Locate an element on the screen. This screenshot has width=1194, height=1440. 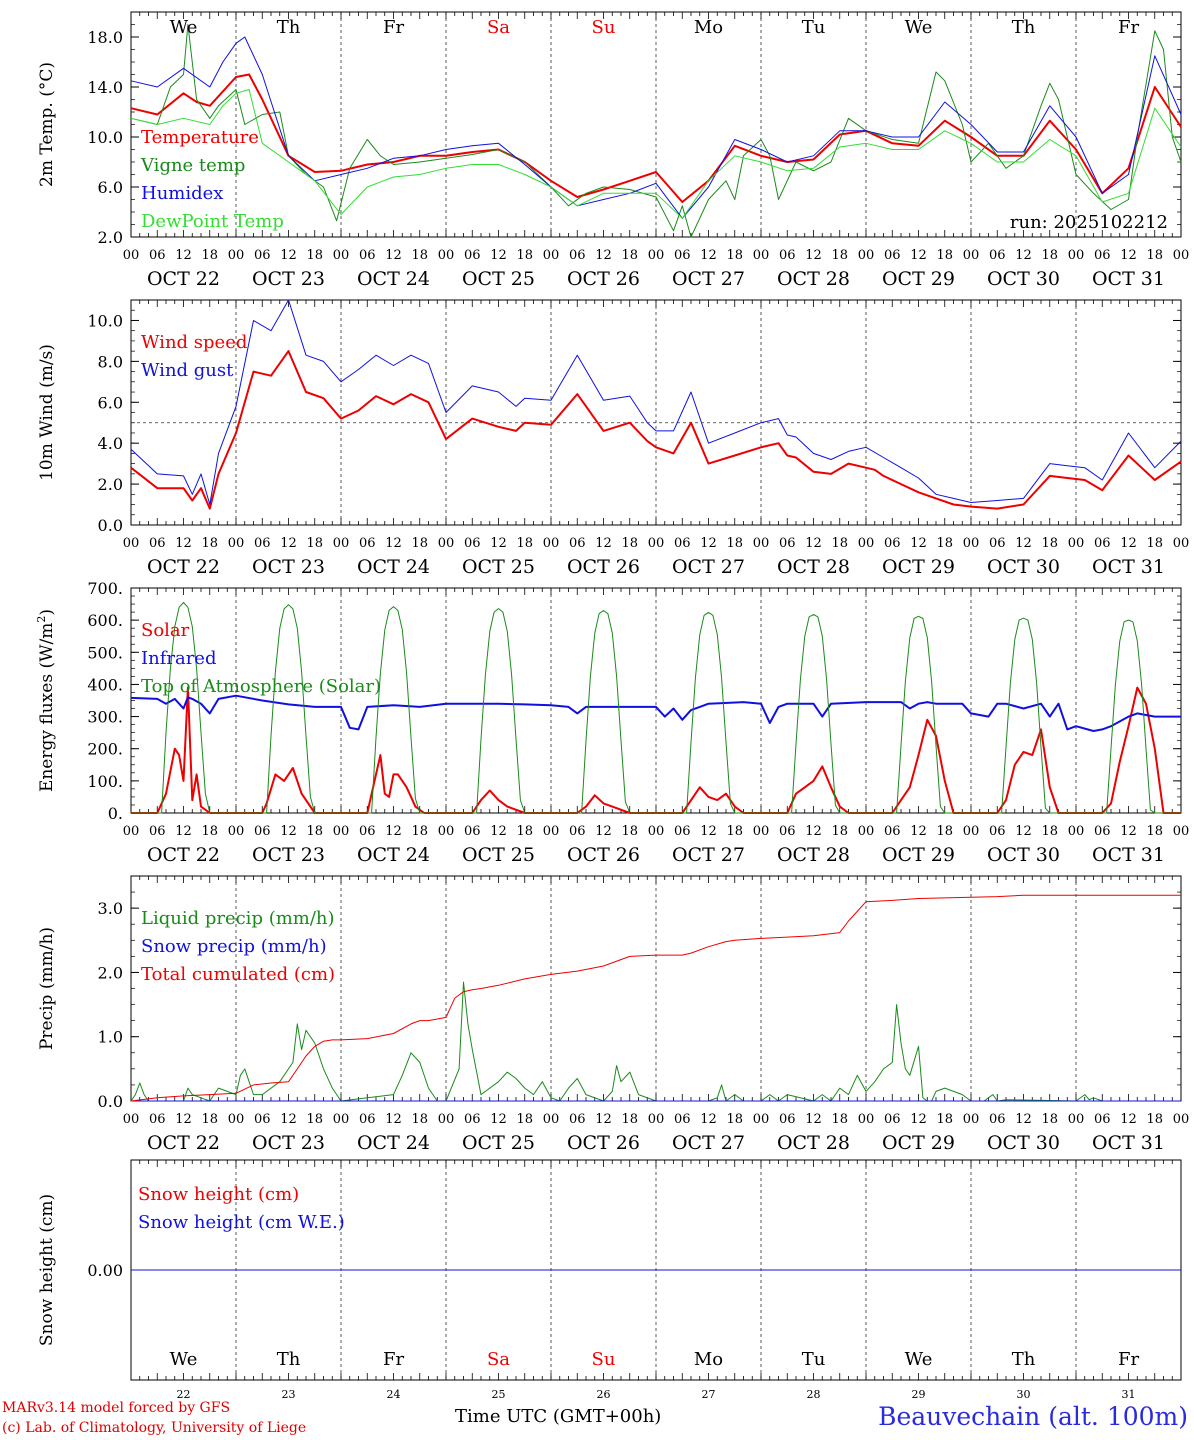
y-tick-label: 0.0 is located at coordinates (110, 1101).